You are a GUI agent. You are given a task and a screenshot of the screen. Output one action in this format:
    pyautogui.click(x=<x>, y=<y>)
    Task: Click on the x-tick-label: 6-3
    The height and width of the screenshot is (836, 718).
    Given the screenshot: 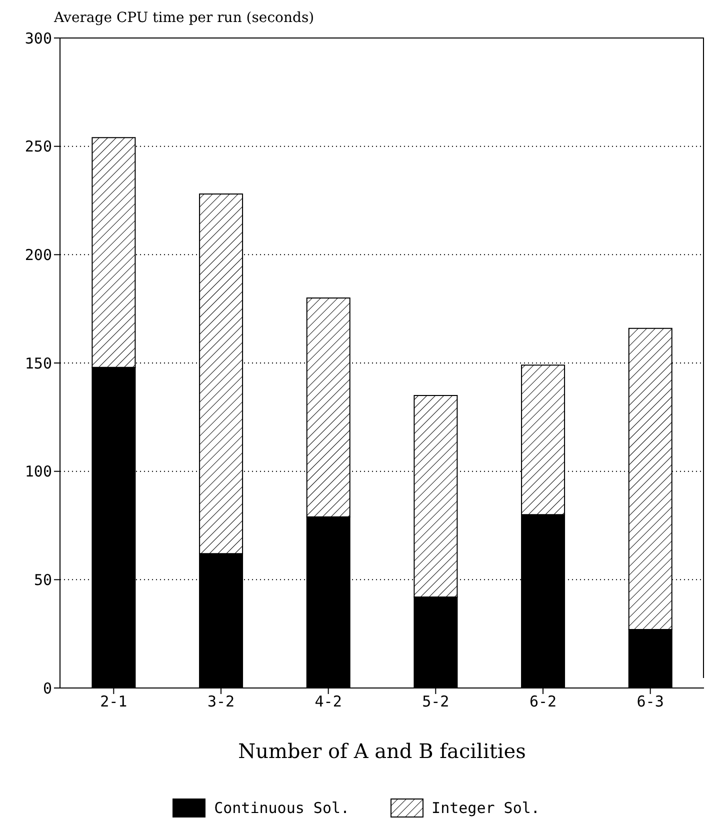 What is the action you would take?
    pyautogui.click(x=650, y=701)
    